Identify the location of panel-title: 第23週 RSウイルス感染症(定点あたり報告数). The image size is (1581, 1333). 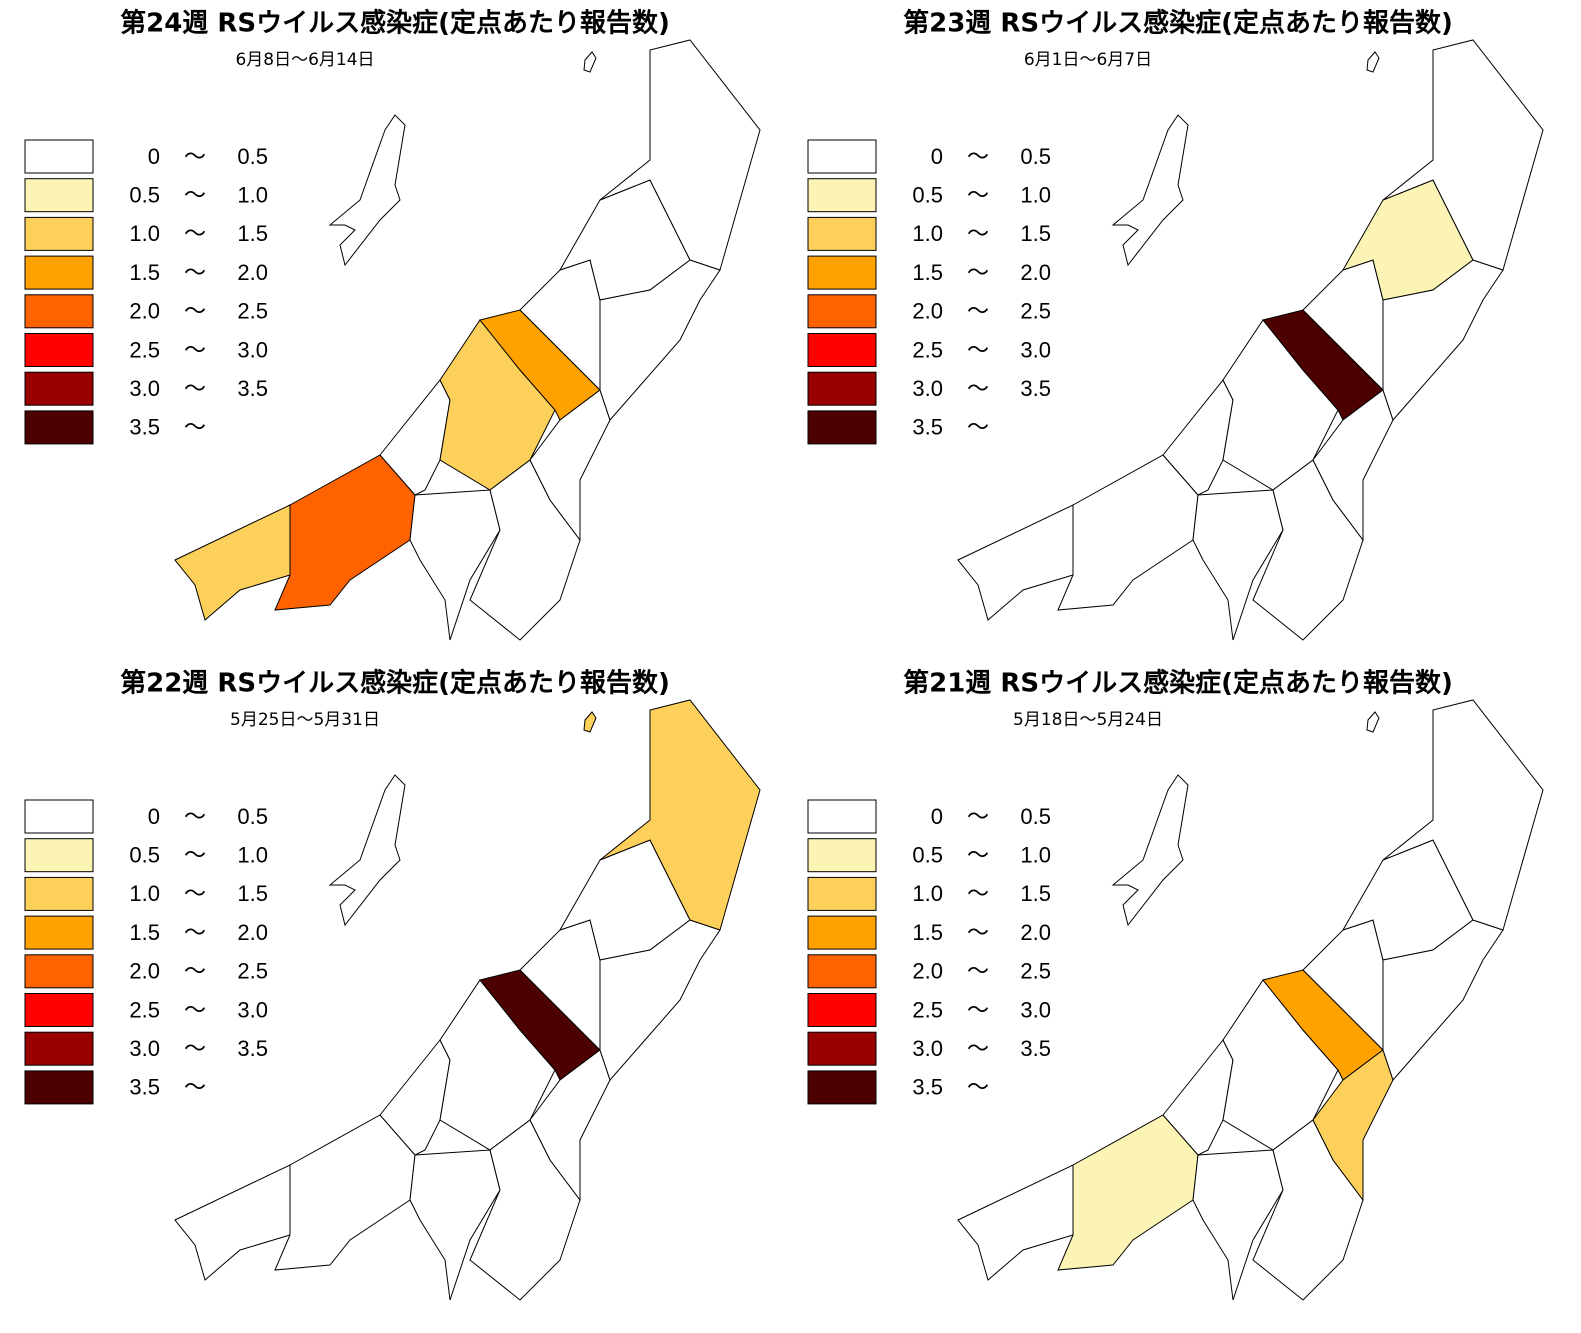
(1178, 23).